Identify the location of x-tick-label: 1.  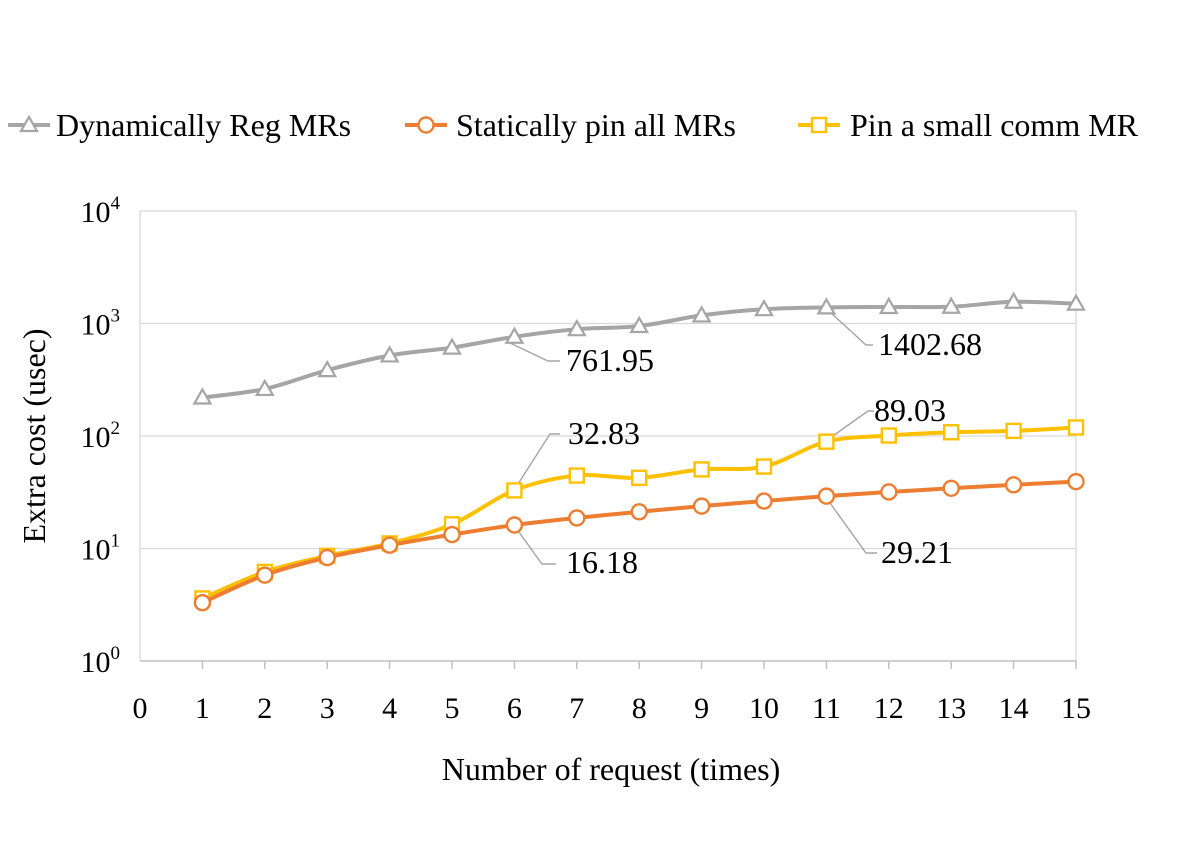
(202, 708).